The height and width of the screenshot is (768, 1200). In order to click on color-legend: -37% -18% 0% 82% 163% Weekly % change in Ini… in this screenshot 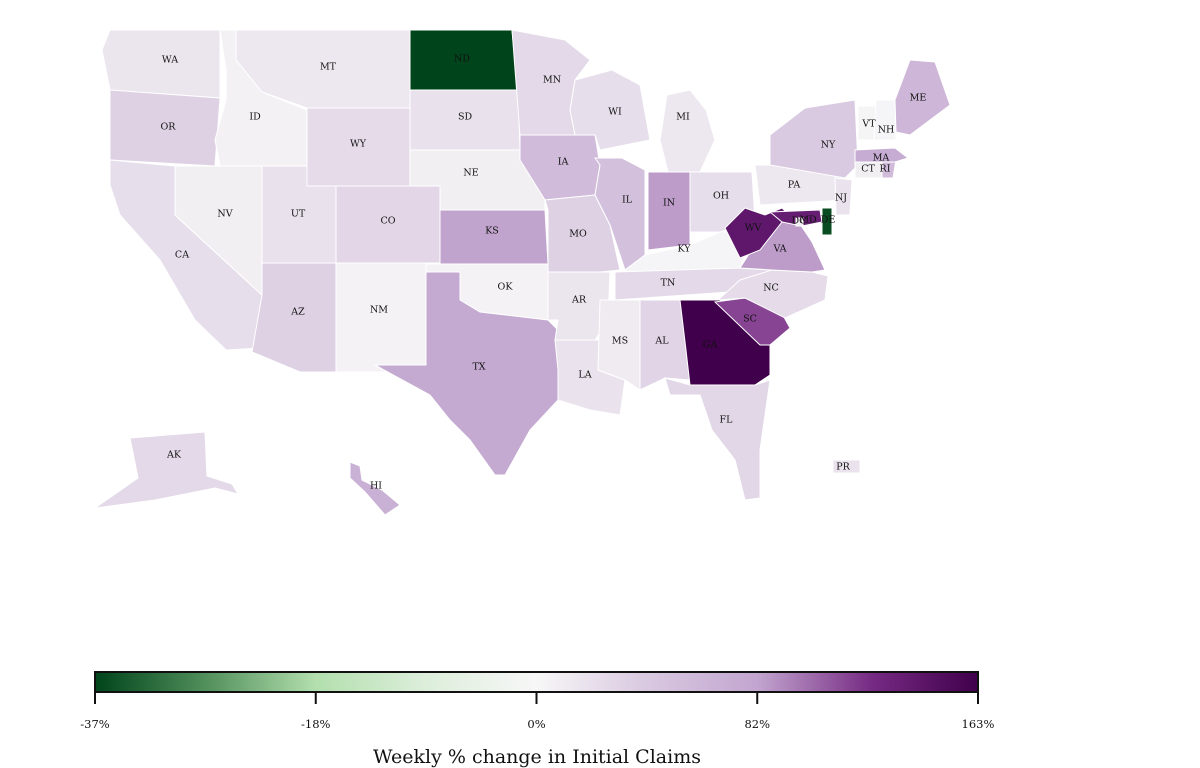, I will do `click(537, 719)`.